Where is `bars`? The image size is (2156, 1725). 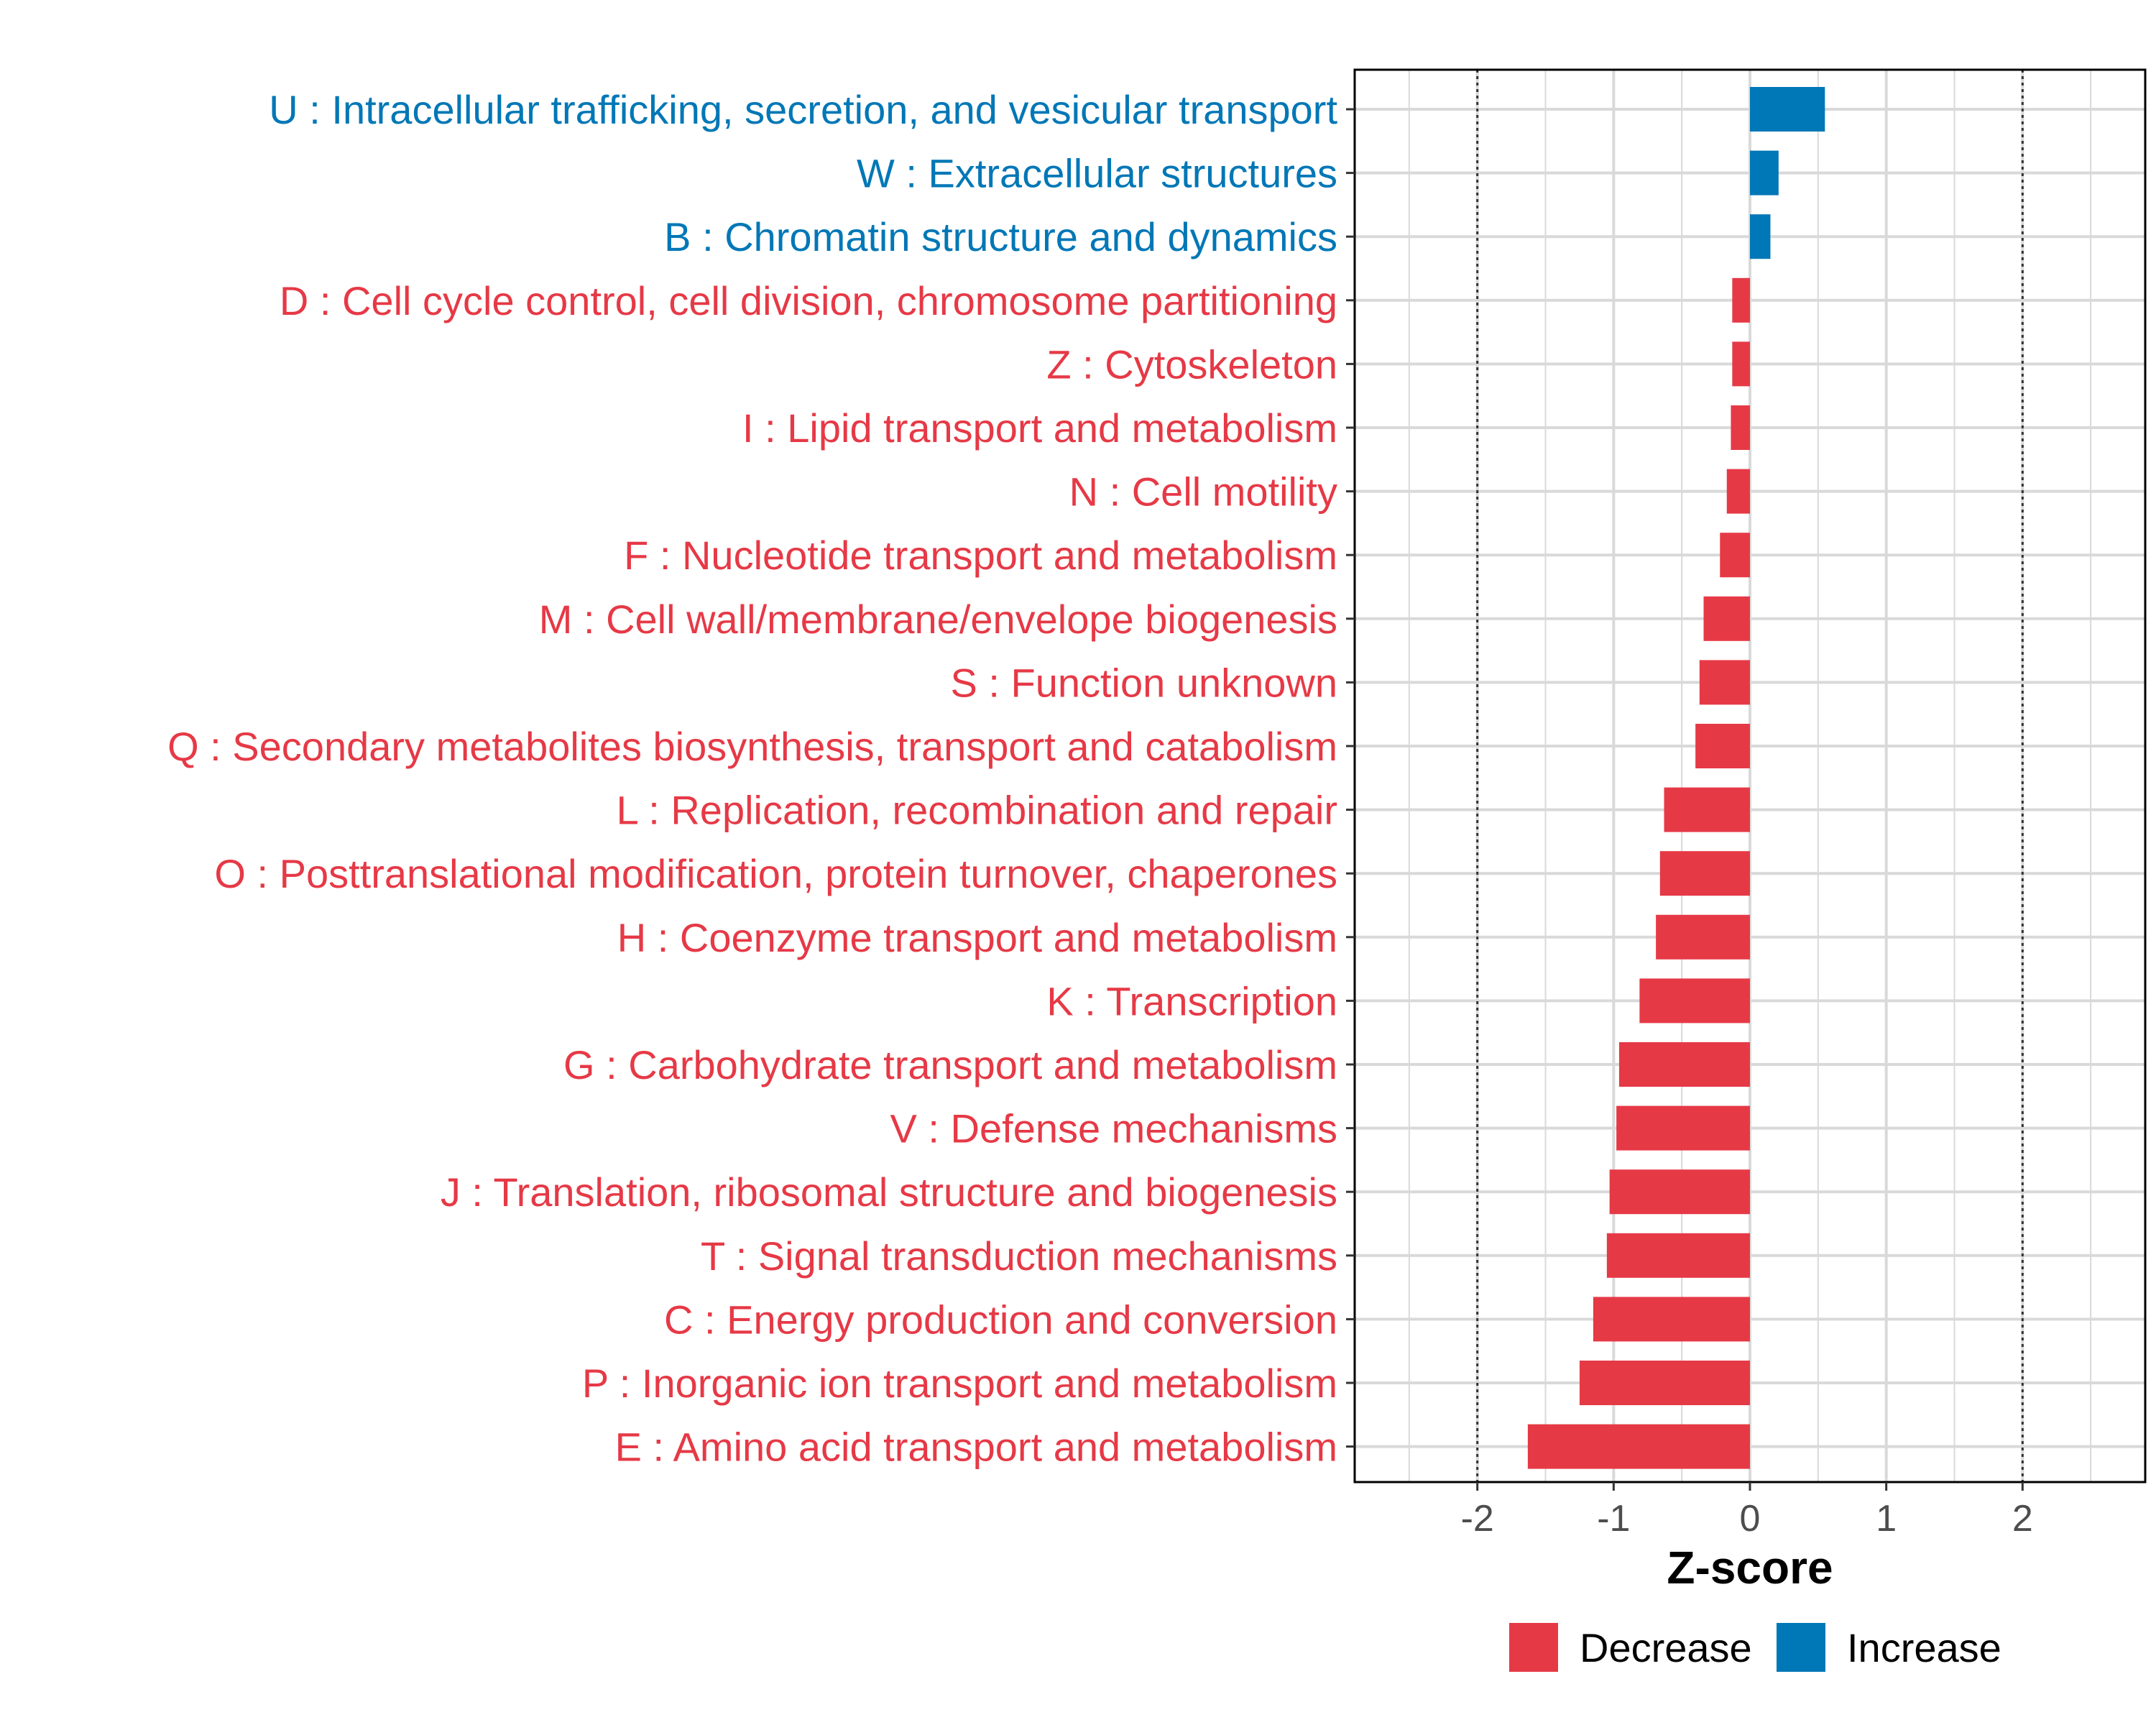 bars is located at coordinates (1676, 778).